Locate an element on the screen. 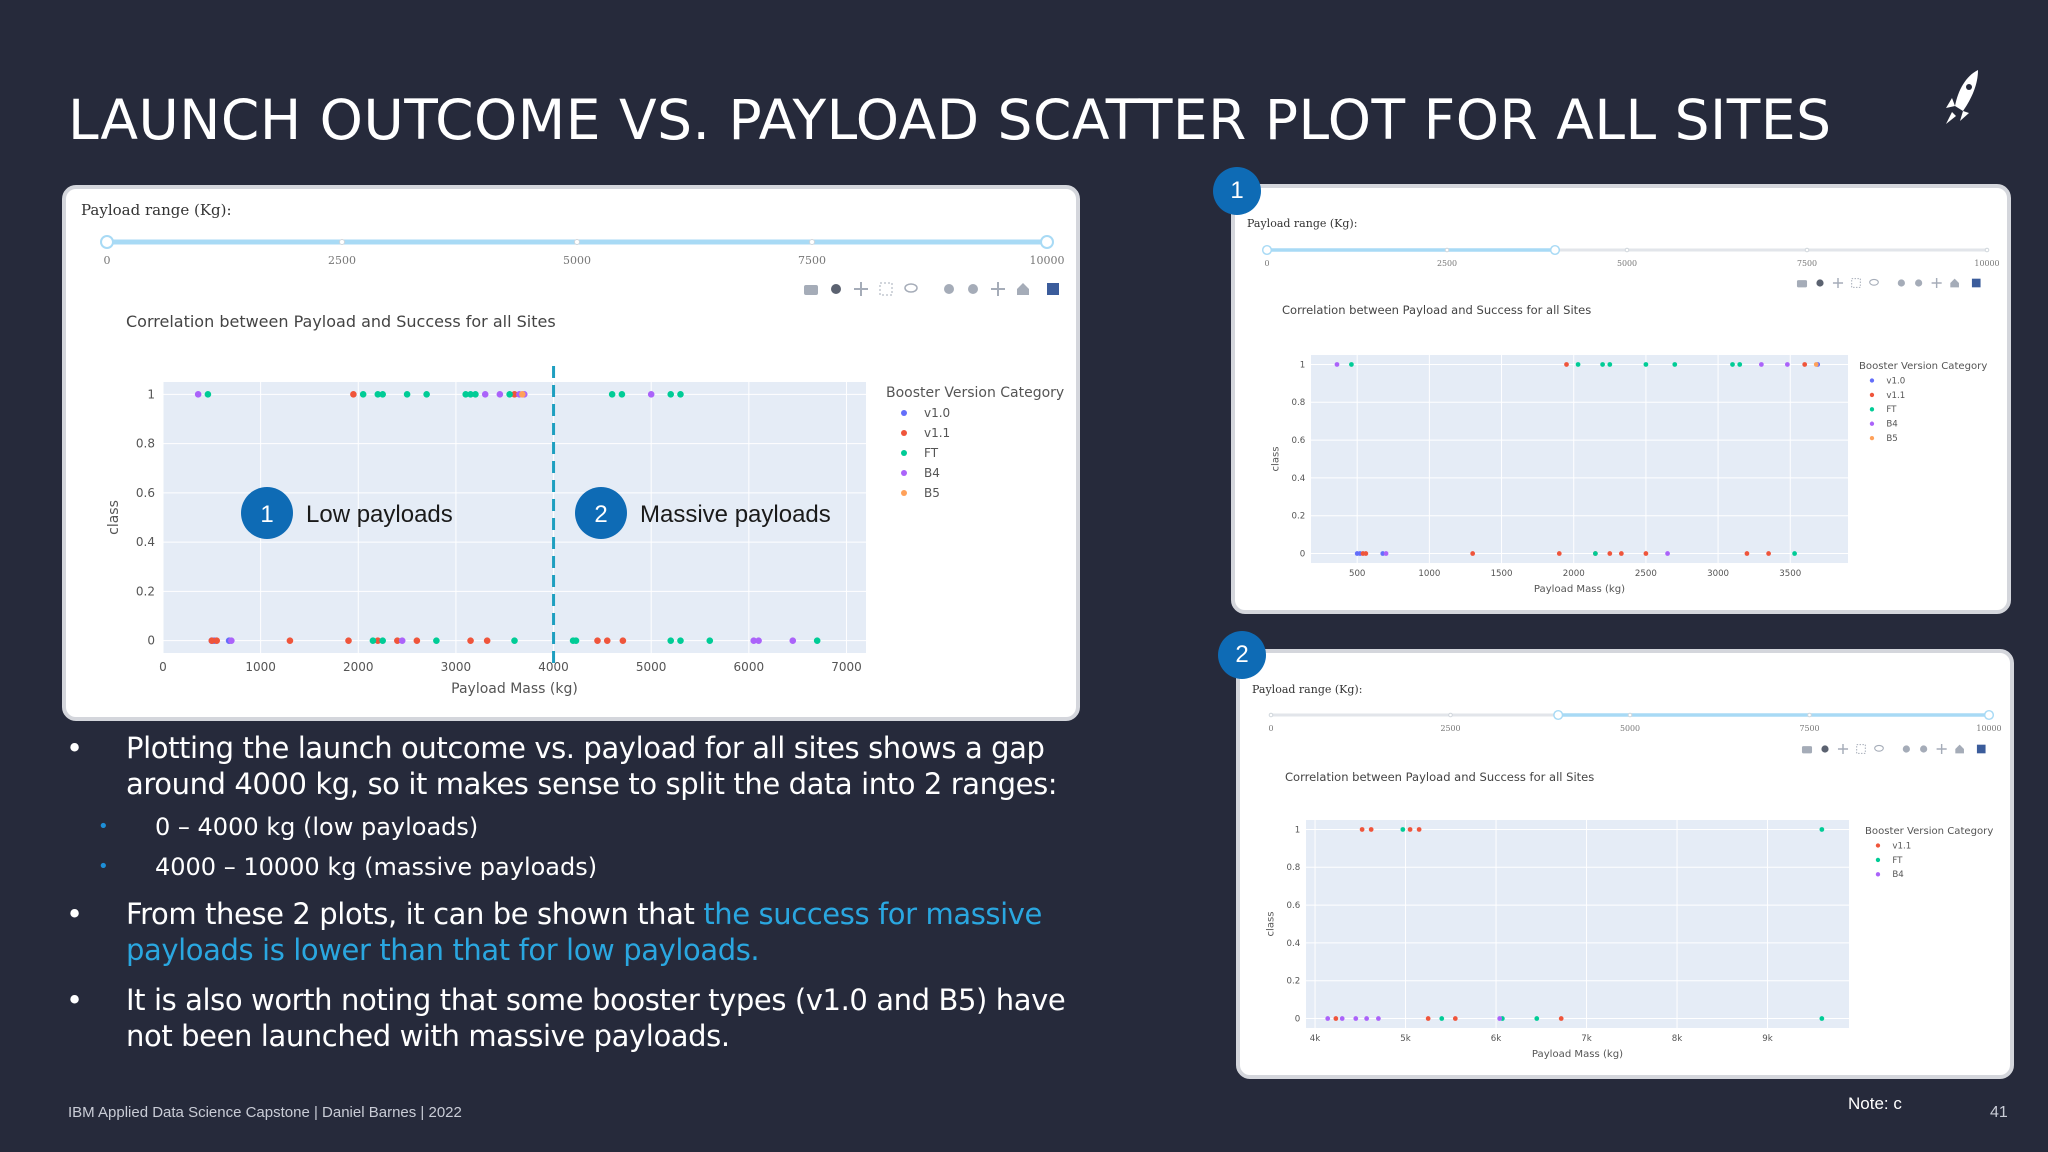 Image resolution: width=2048 pixels, height=1152 pixels. range-slider-tick-label: 2500 is located at coordinates (342, 260).